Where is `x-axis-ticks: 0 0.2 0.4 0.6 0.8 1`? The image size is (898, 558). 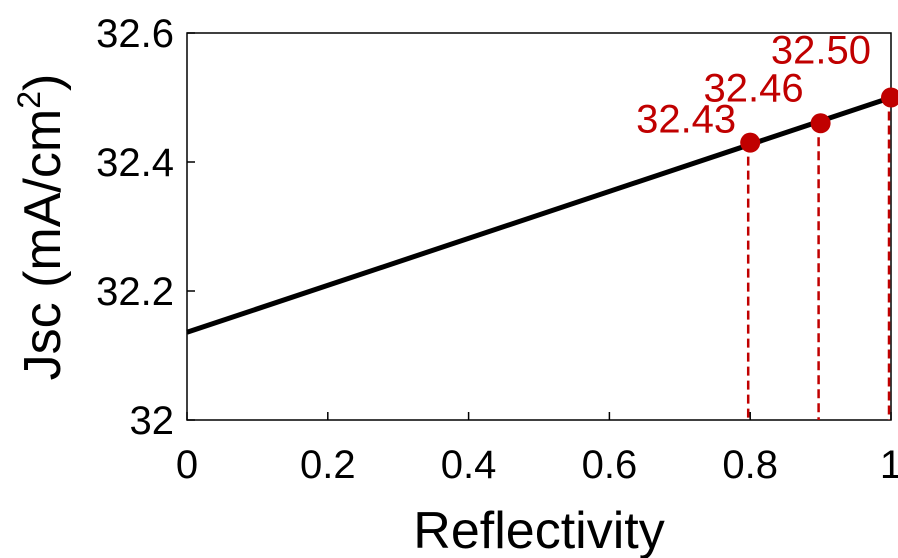
x-axis-ticks: 0 0.2 0.4 0.6 0.8 1 is located at coordinates (537, 449).